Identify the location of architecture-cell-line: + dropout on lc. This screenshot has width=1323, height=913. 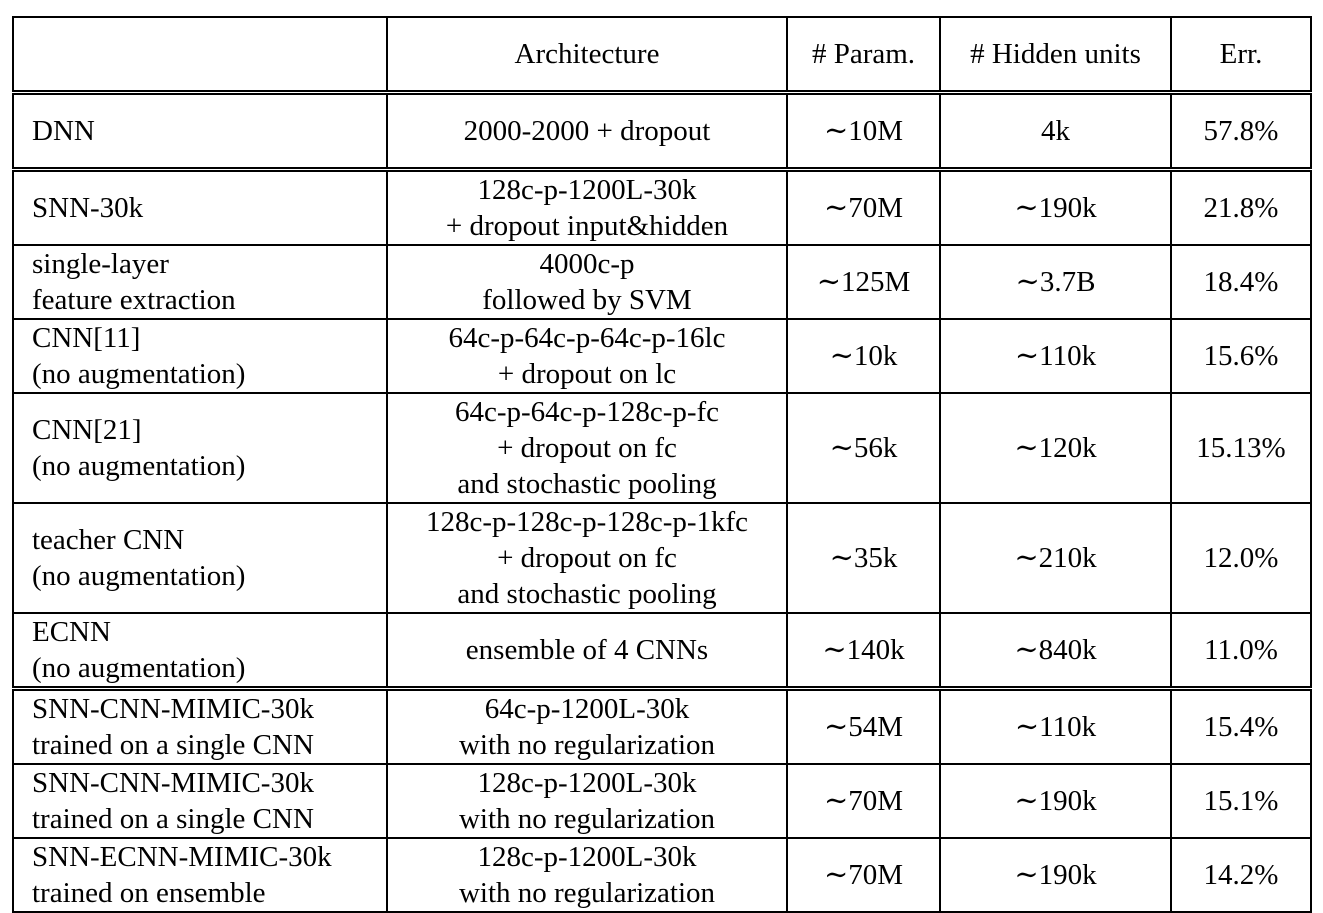
(587, 374).